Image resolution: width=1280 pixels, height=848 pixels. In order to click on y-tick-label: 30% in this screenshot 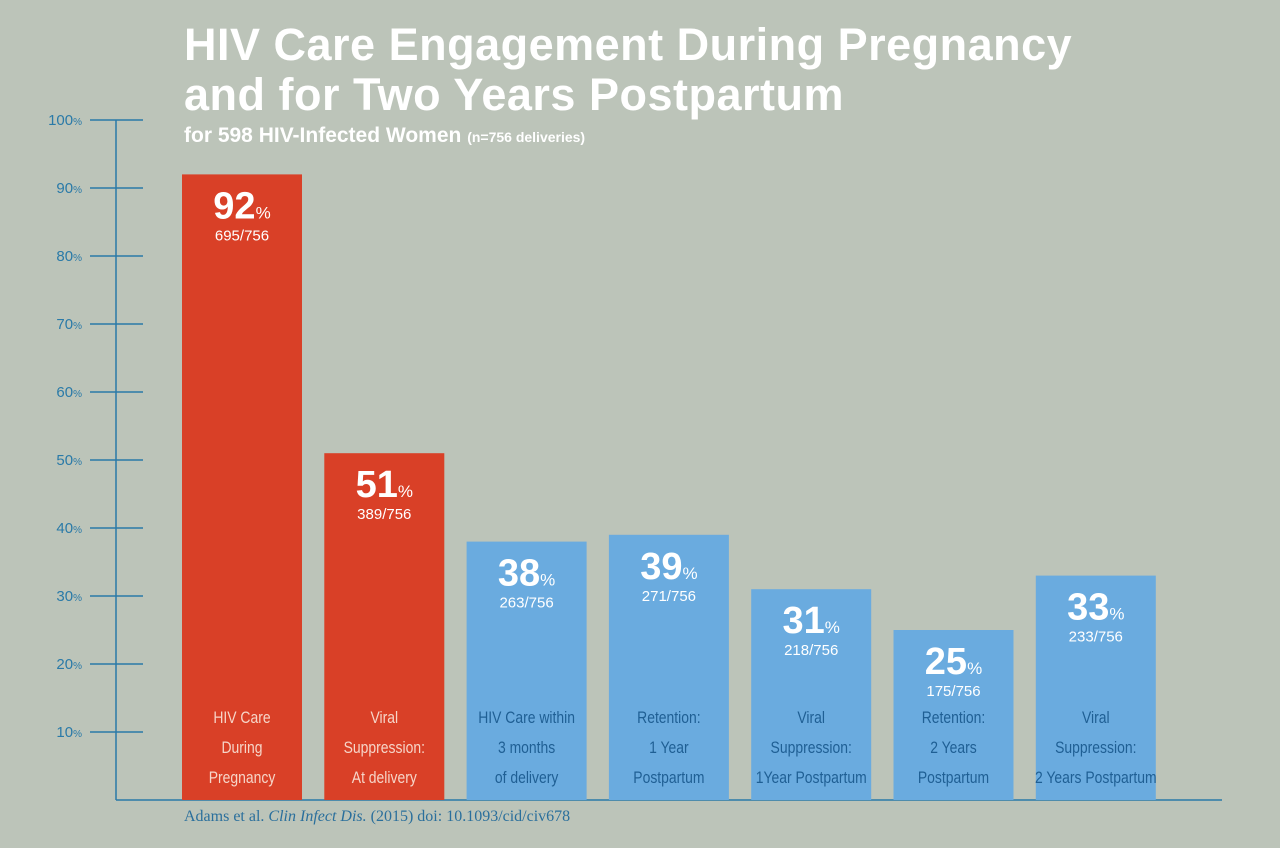, I will do `click(69, 596)`.